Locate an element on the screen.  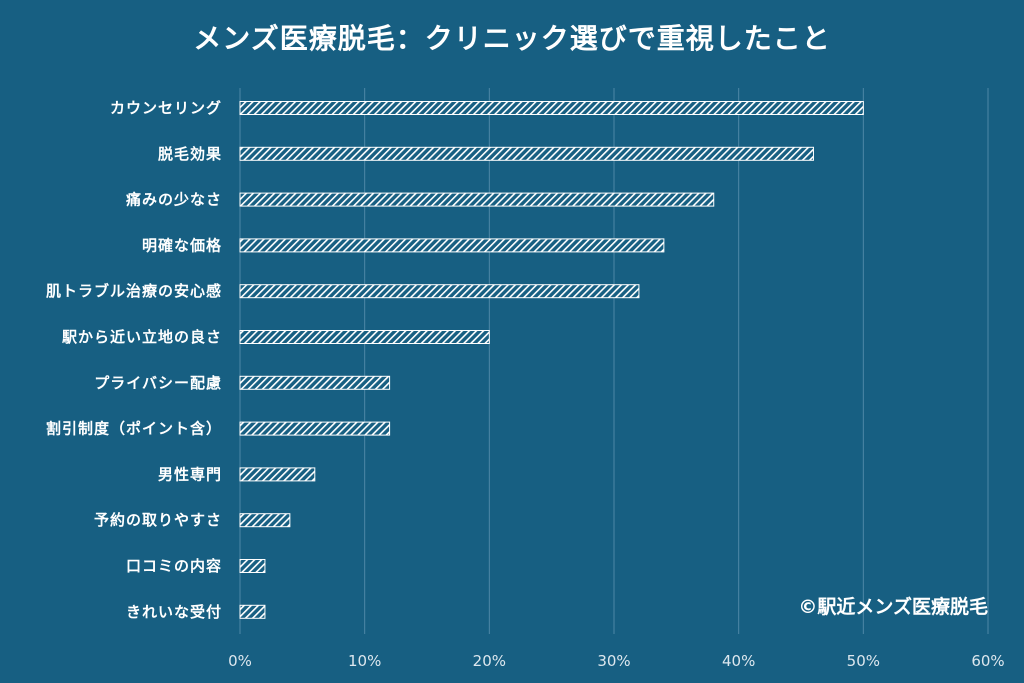
x-tick-label: 30% is located at coordinates (613, 661).